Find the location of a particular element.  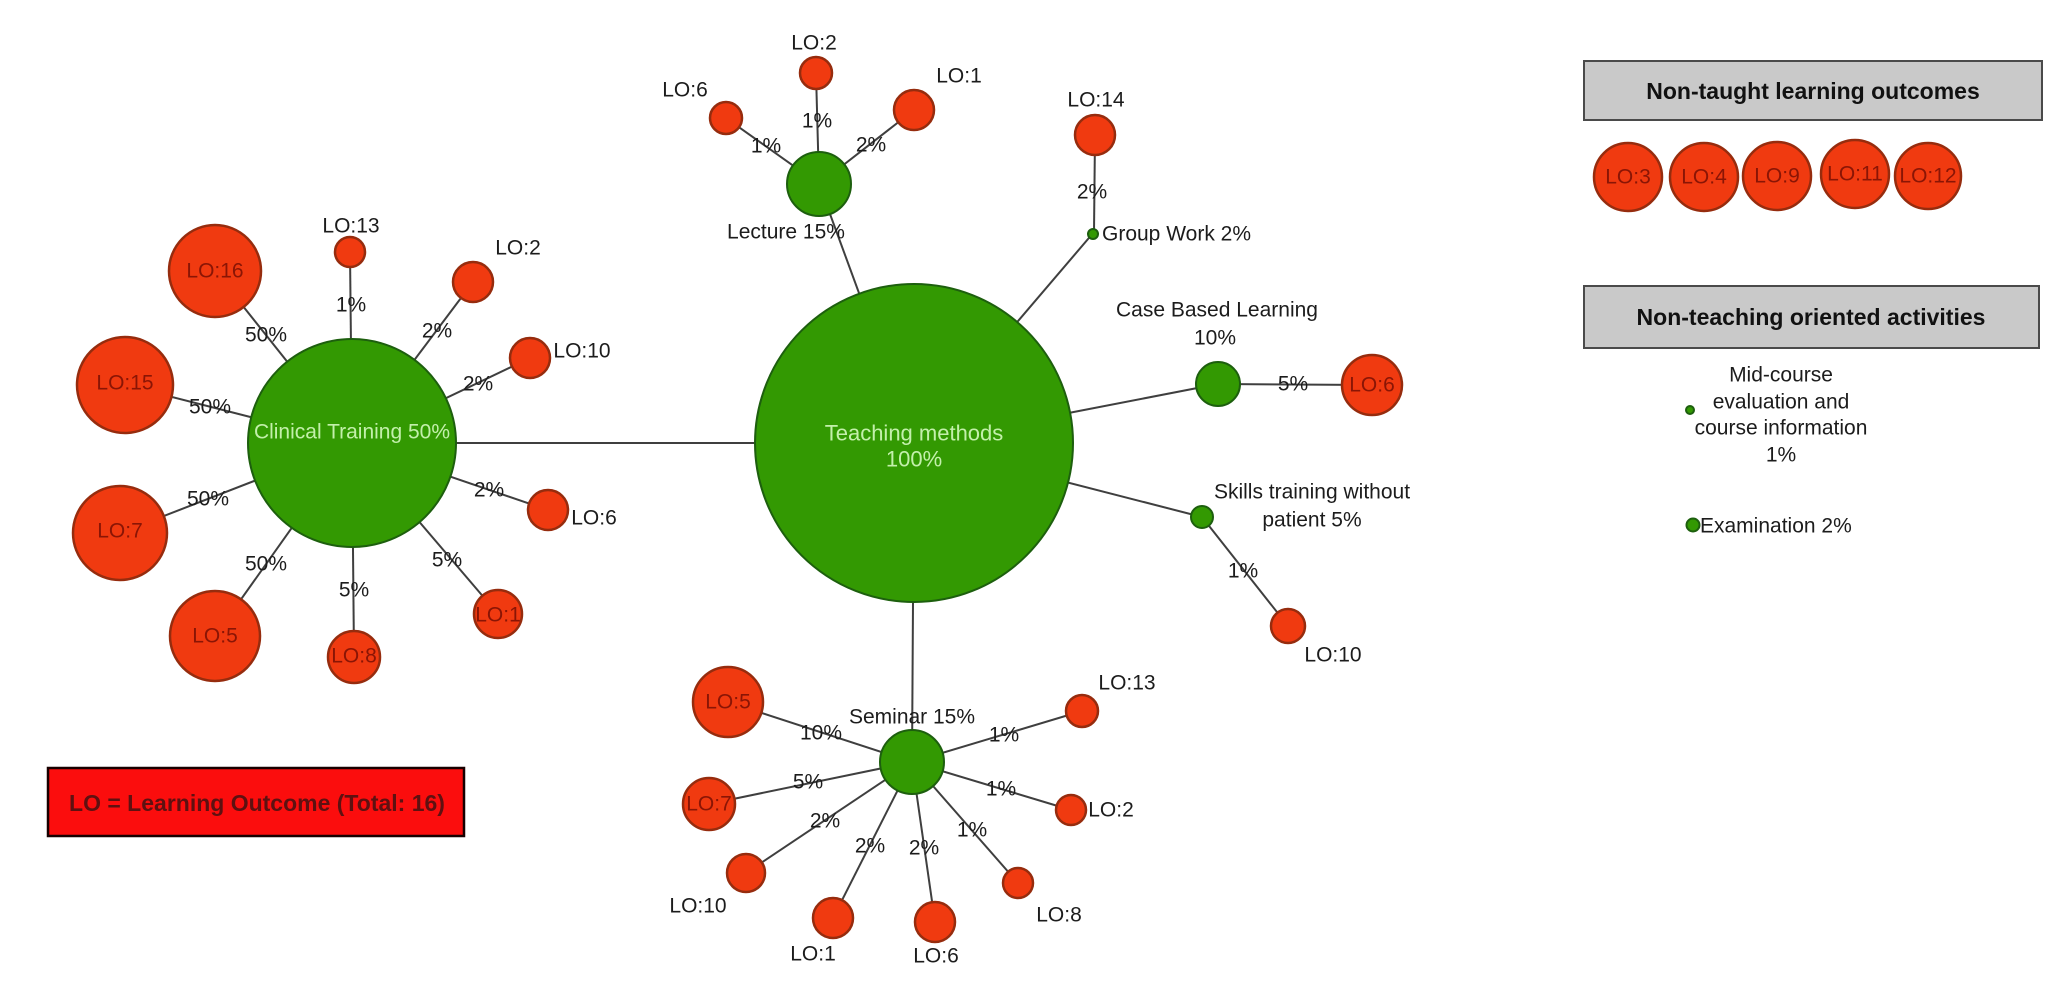

svg-text: Non-taught learning outcomes is located at coordinates (1813, 91).